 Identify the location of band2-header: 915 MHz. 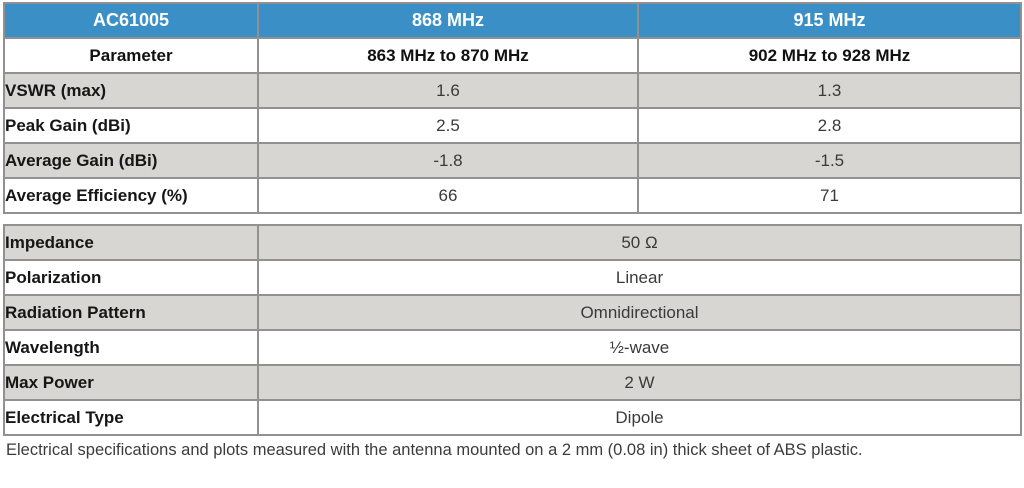
(829, 20).